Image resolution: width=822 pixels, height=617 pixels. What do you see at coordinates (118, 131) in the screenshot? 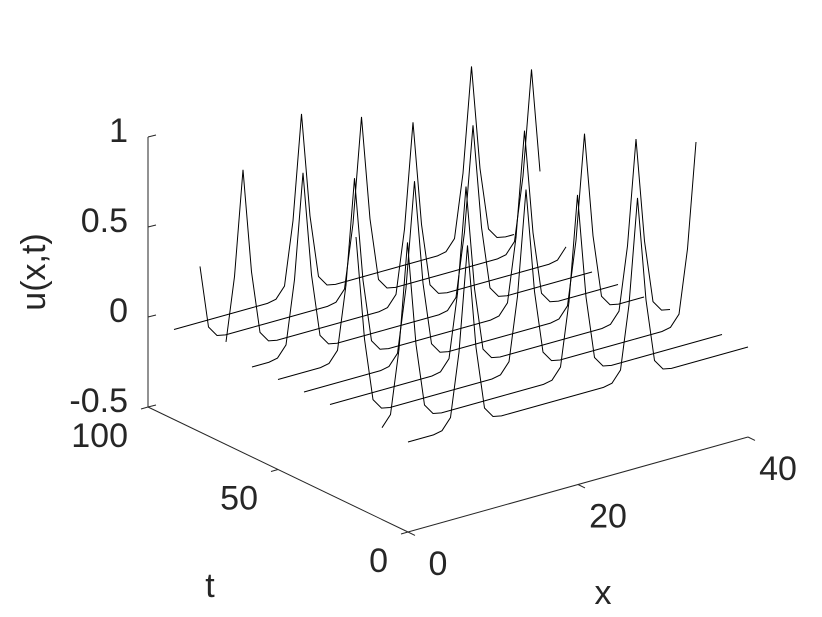
I see `z-tick-label: 1` at bounding box center [118, 131].